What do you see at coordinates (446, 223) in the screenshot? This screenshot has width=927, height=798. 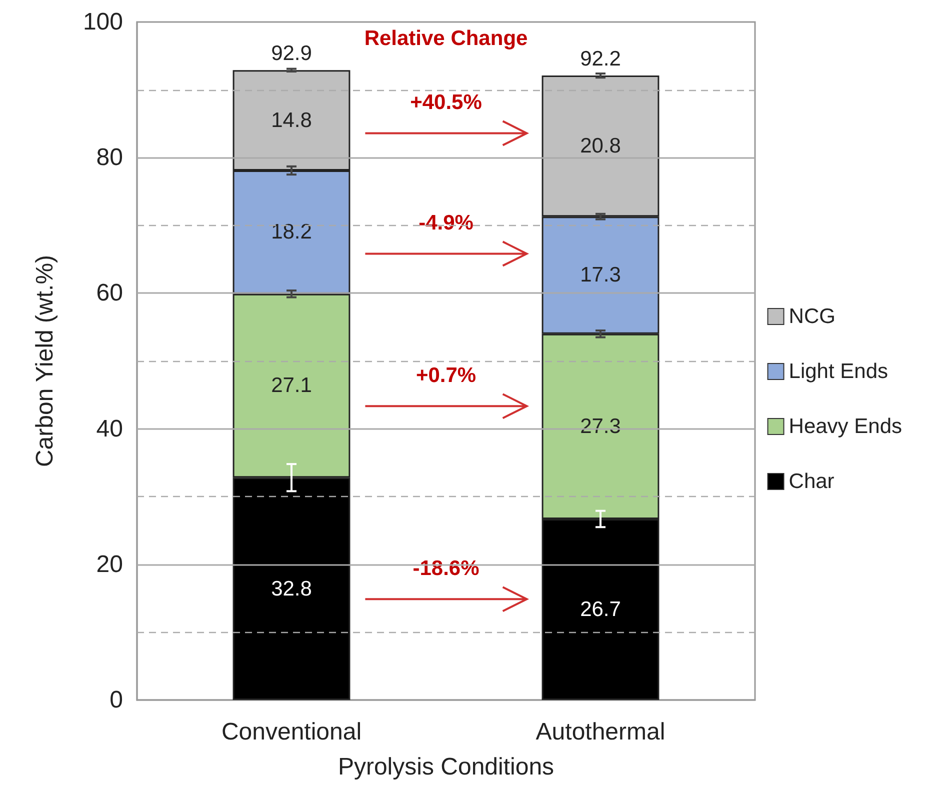 I see `annotation: -4.9%` at bounding box center [446, 223].